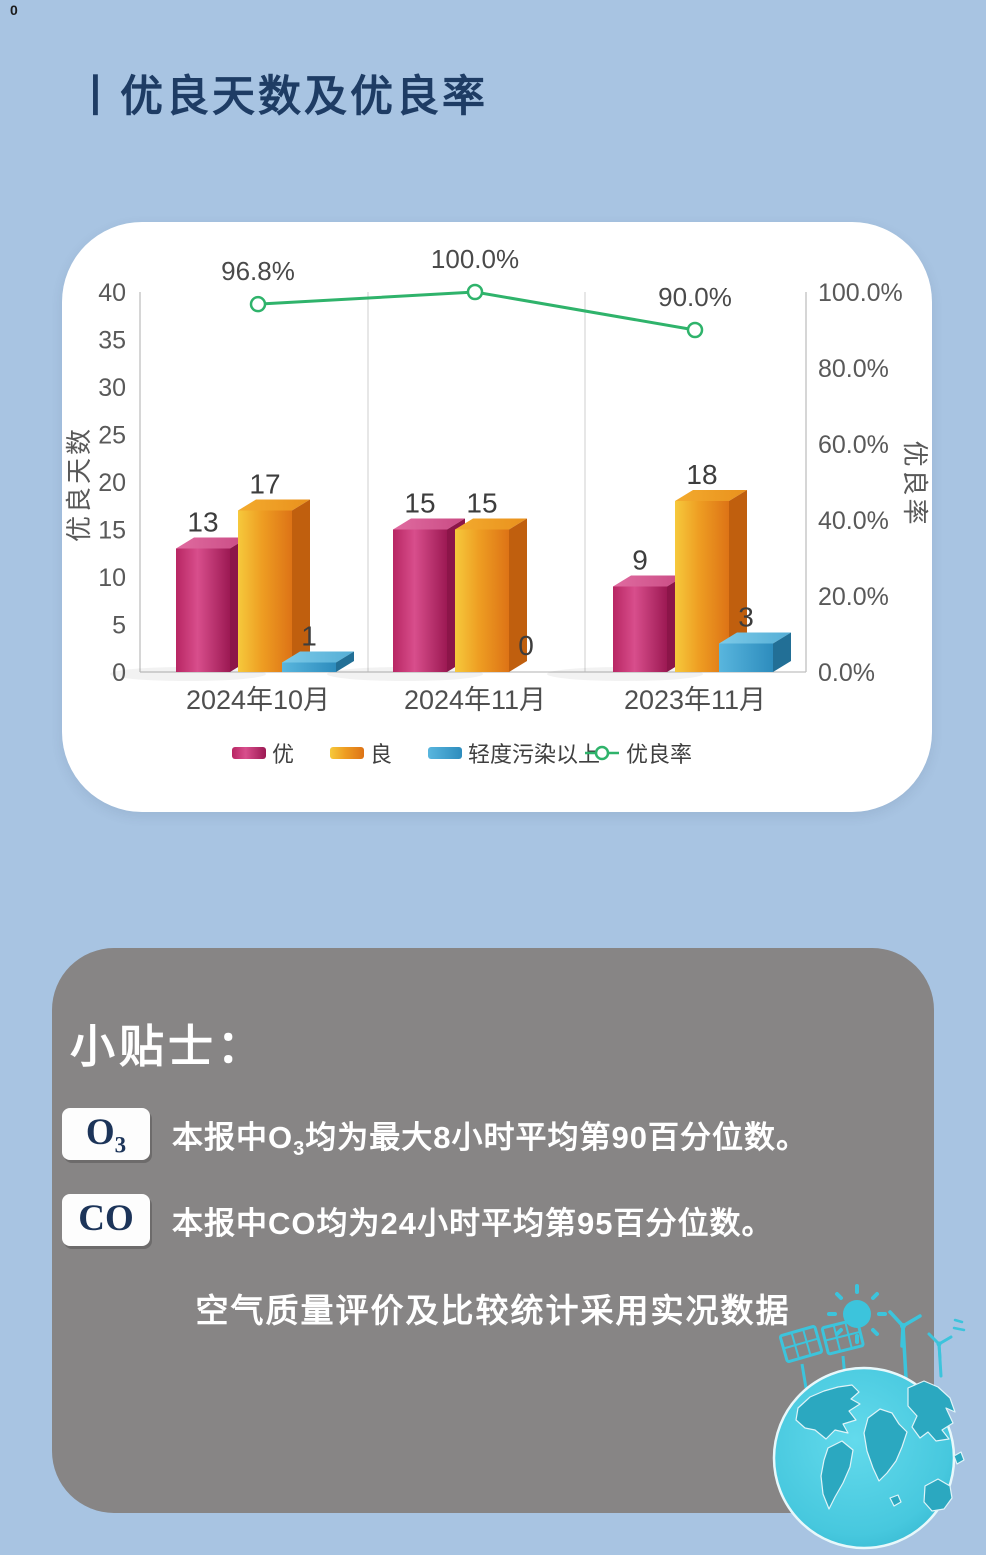 This screenshot has width=986, height=1555. Describe the element at coordinates (526, 645) in the screenshot. I see `bar-value-label: 0` at that location.